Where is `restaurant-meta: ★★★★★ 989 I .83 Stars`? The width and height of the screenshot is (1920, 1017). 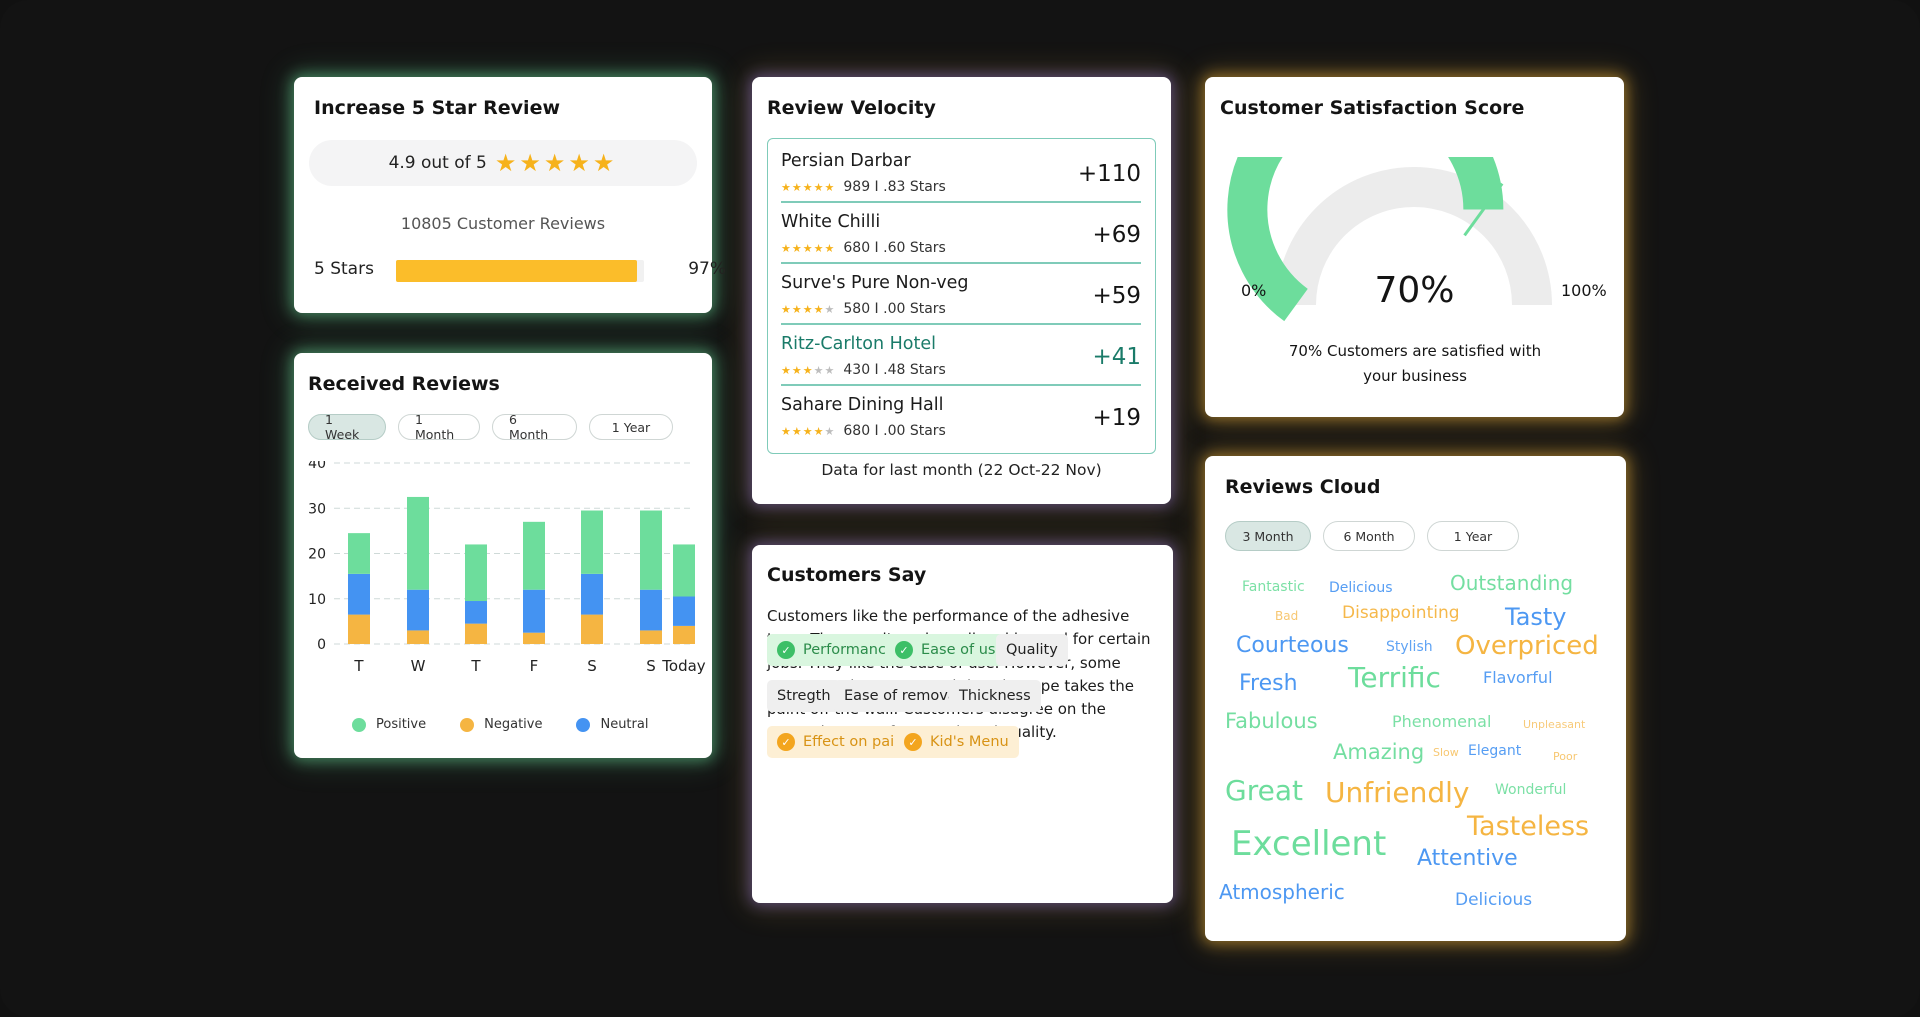 restaurant-meta: ★★★★★ 989 I .83 Stars is located at coordinates (863, 187).